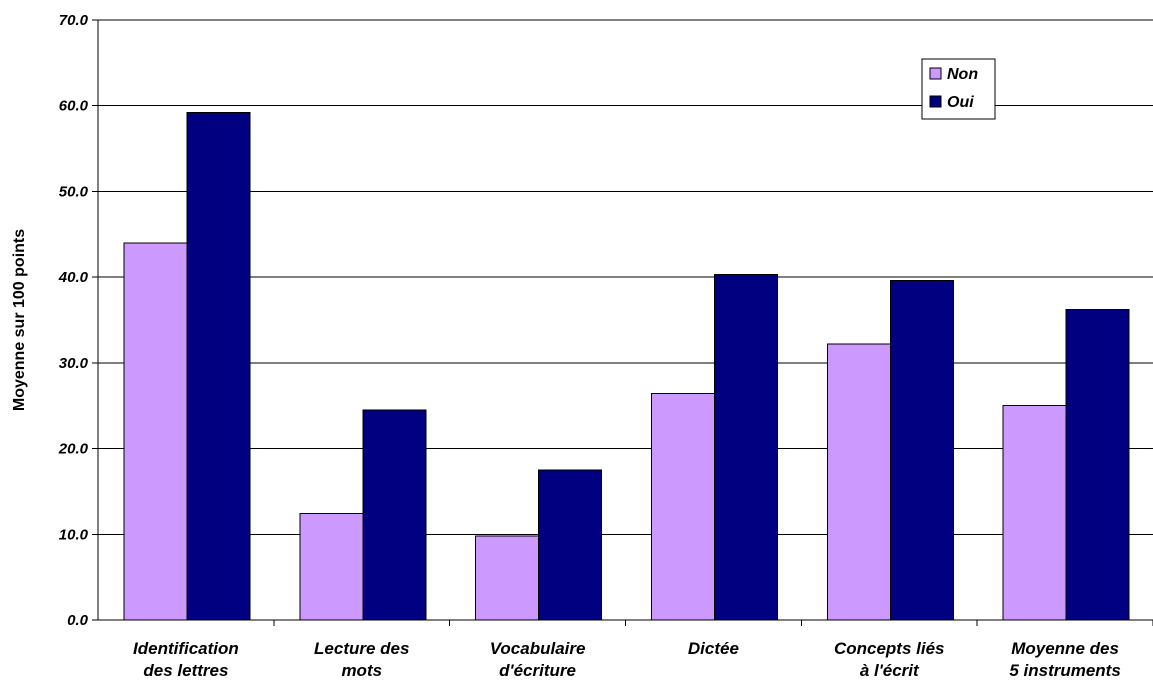  What do you see at coordinates (78, 320) in the screenshot?
I see `y-tick-labels: 0.0 10.0 20.0 30.0 40.0 50.0 60.0 70.0` at bounding box center [78, 320].